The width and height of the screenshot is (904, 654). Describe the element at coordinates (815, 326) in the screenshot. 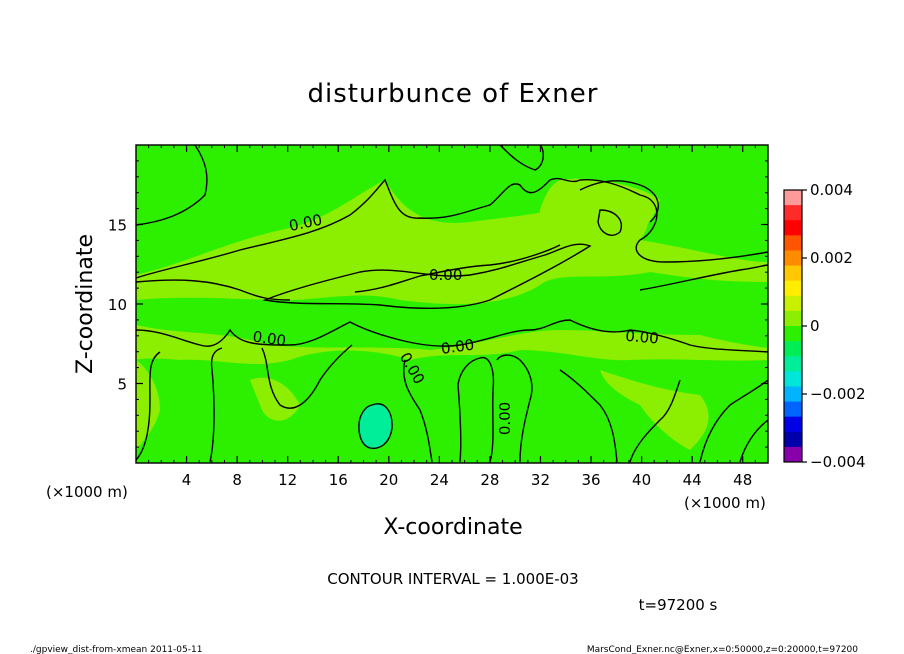

I see `colorbar-tick-label: 0` at that location.